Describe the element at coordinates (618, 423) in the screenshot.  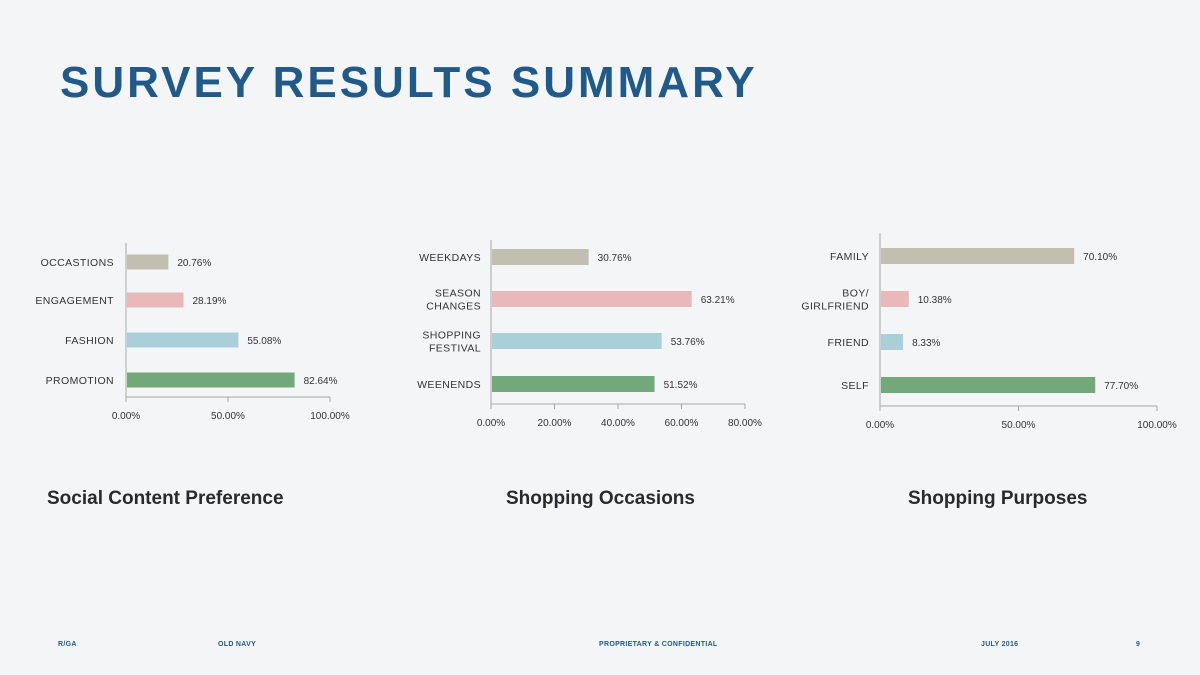
I see `x-tick-label: 40.00%` at that location.